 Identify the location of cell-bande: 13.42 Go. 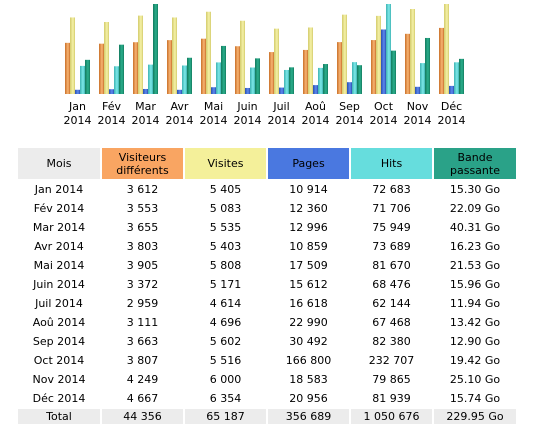
(475, 322).